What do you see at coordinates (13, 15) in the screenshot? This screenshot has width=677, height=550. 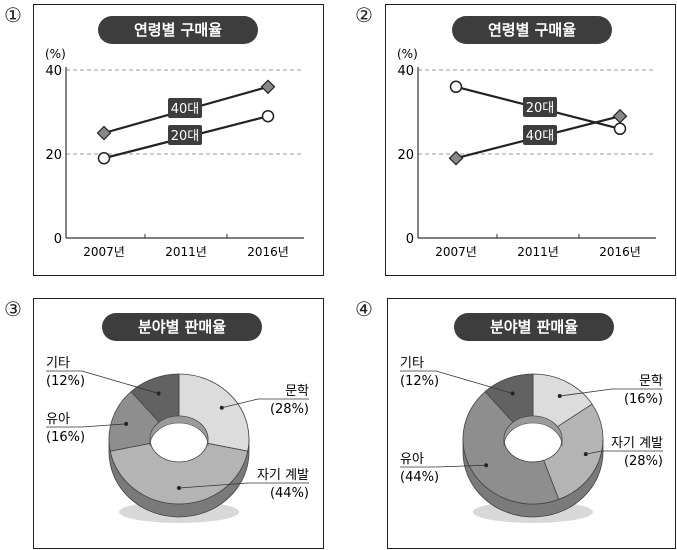 I see `panel-number-1: ①` at bounding box center [13, 15].